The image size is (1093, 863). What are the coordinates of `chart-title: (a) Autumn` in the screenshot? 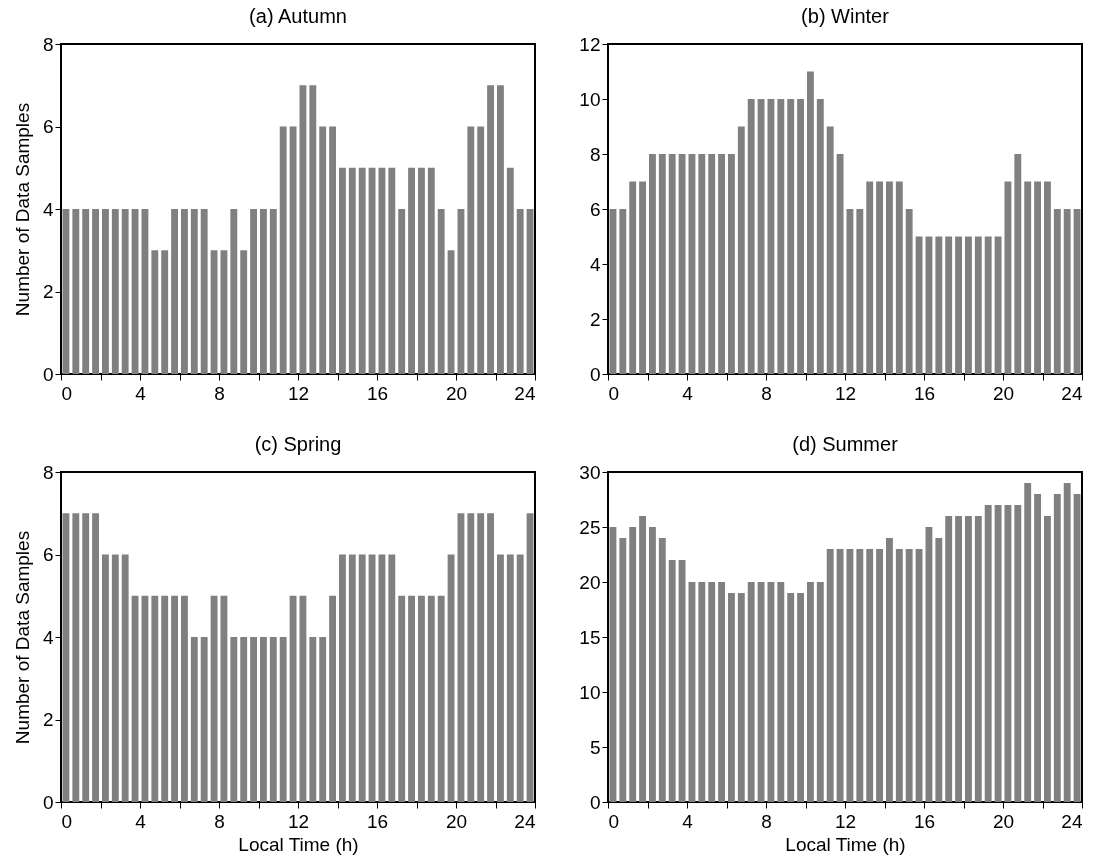 It's located at (298, 16).